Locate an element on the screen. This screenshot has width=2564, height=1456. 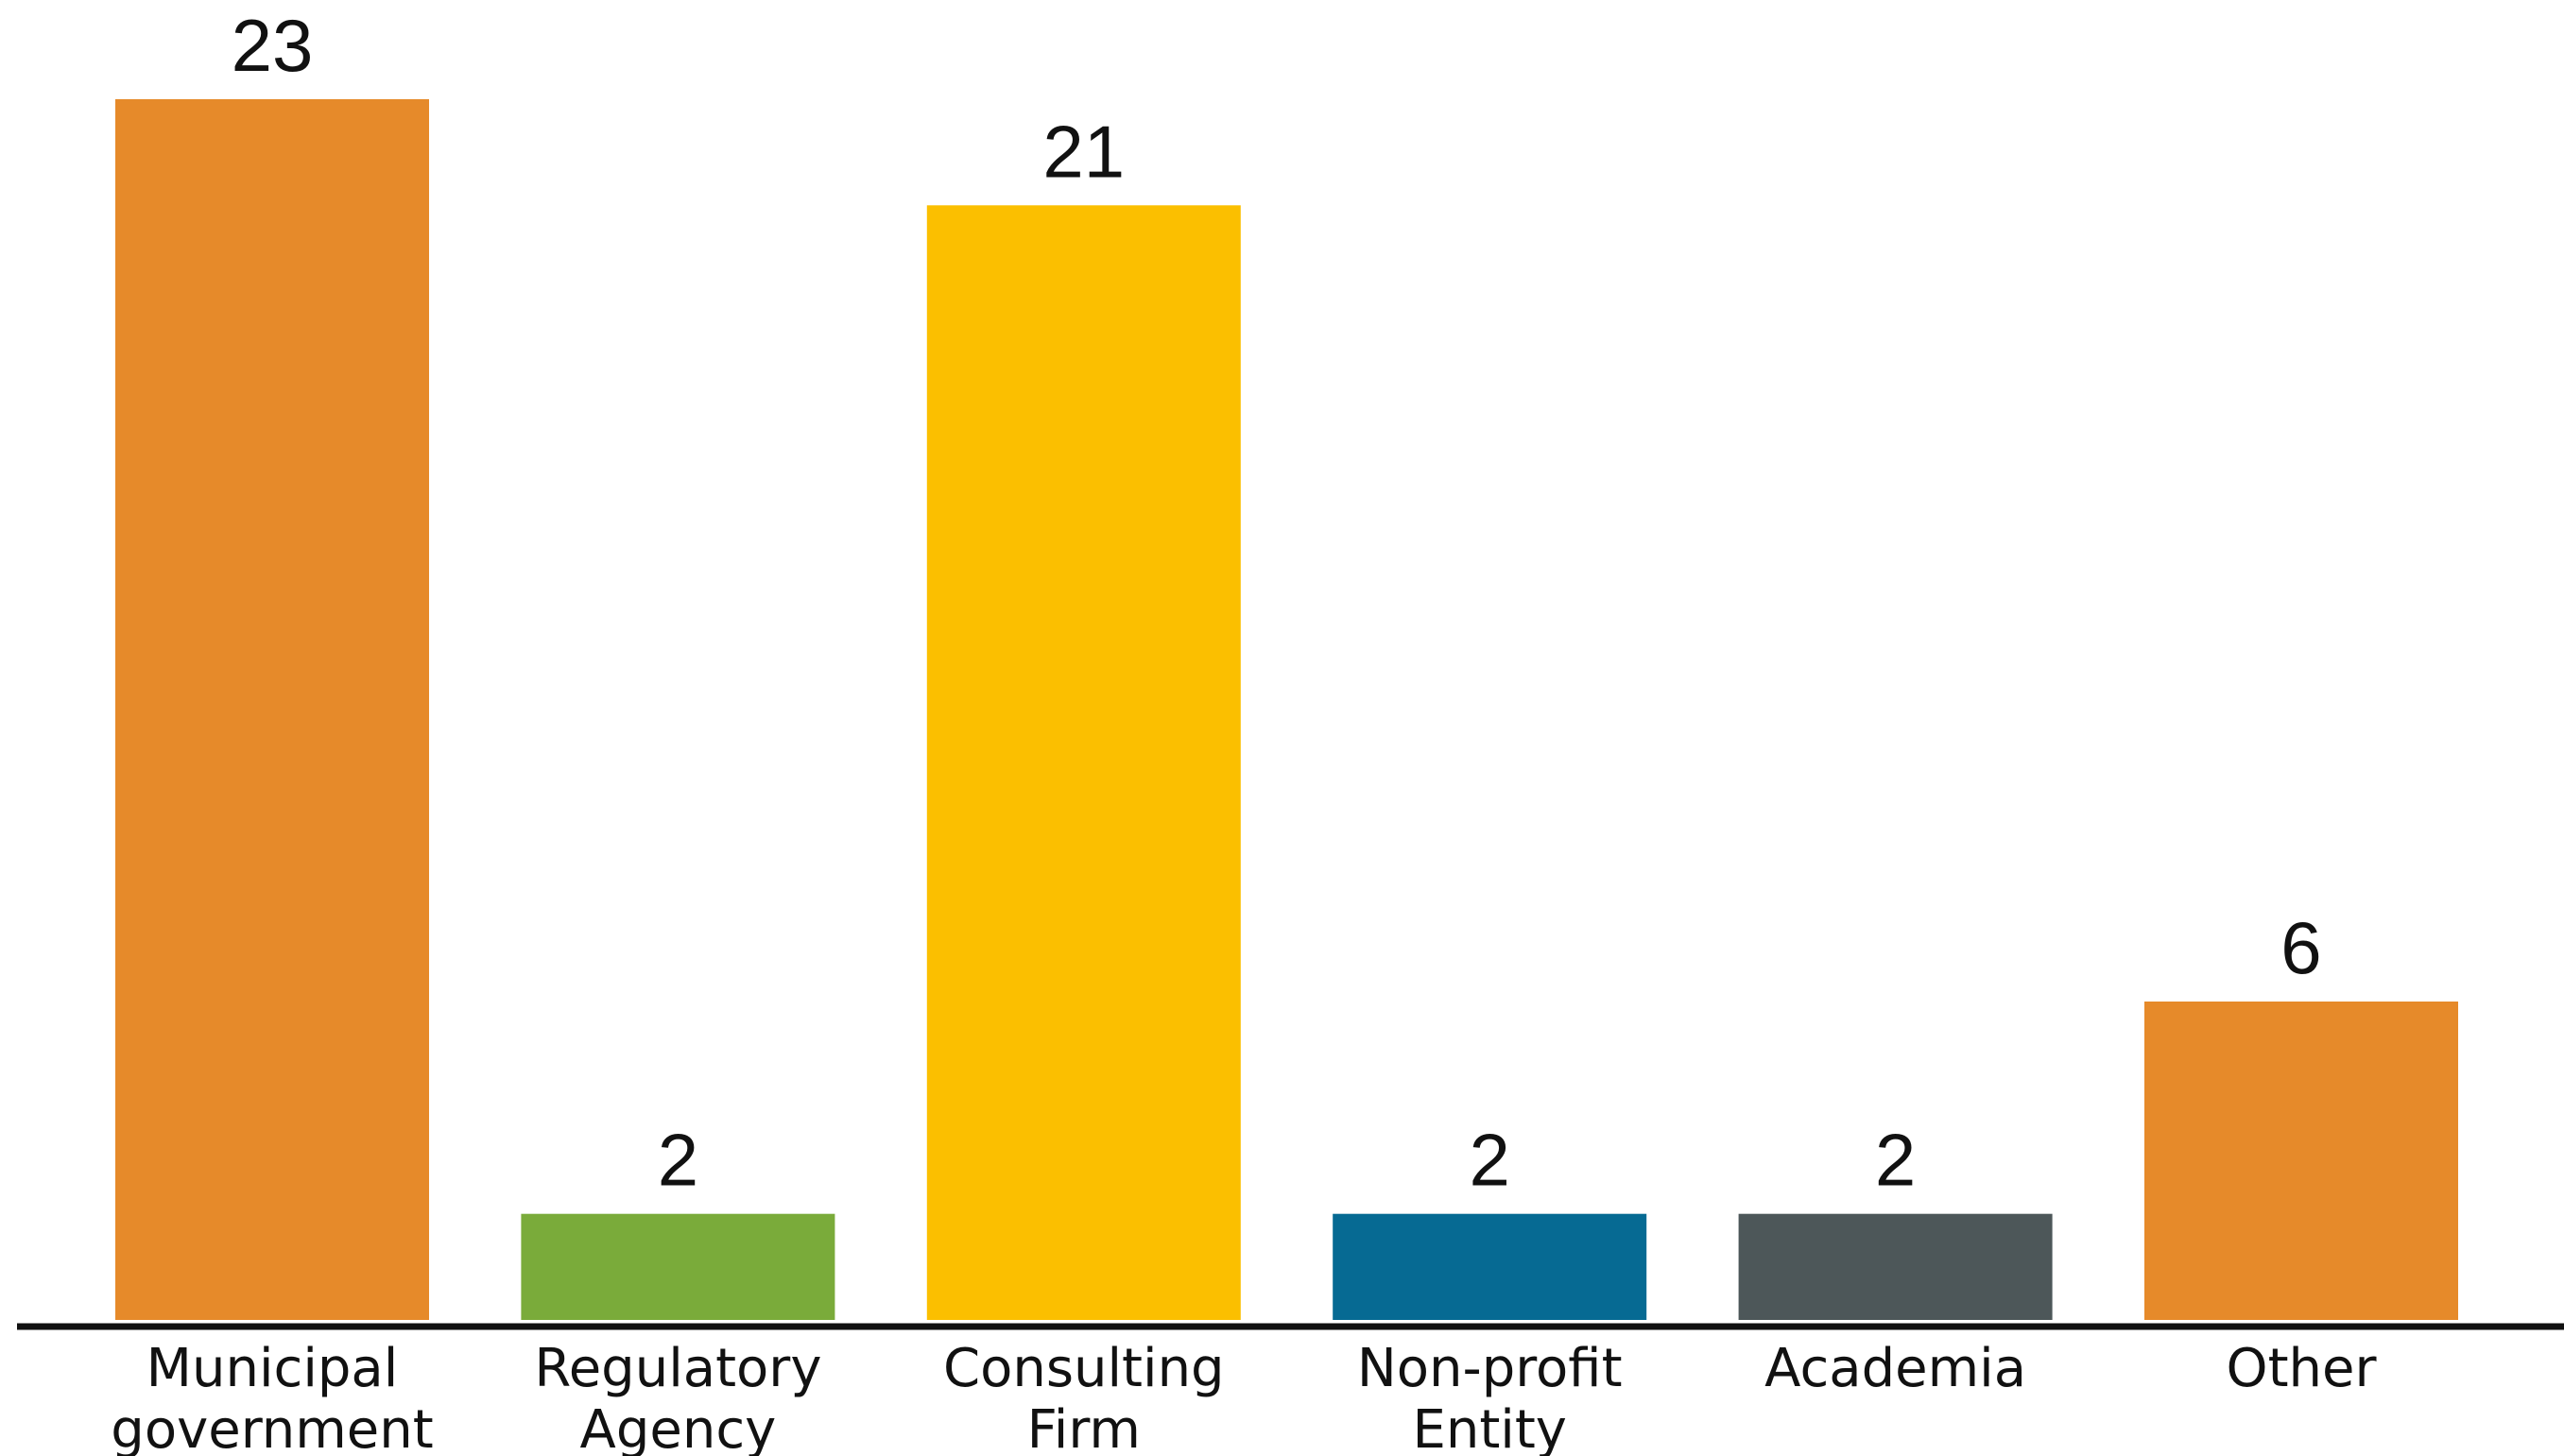
value-label-2: 21 is located at coordinates (1083, 151).